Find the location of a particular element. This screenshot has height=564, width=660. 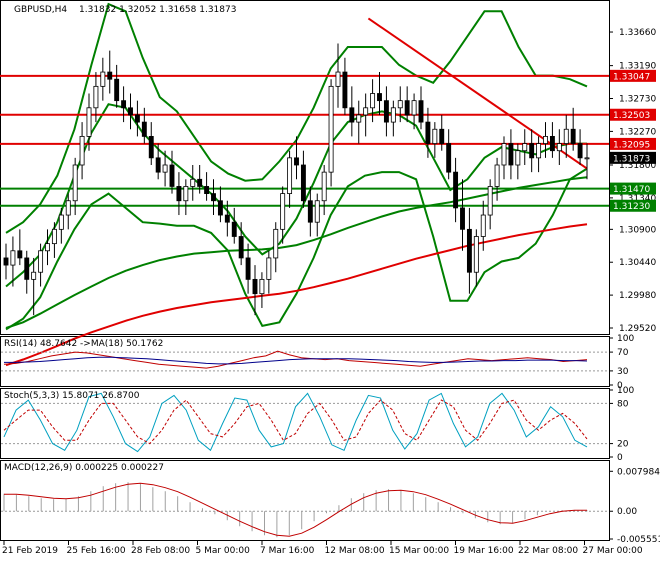

ohlc-readout: 1.31832 1.32052 1.31658 1.31873 is located at coordinates (157, 10).